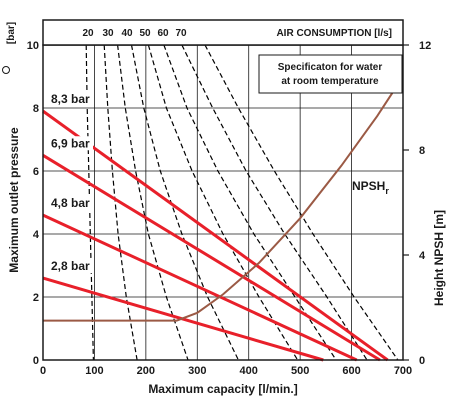 Image resolution: width=456 pixels, height=401 pixels. I want to click on x-tick-label: 200, so click(146, 371).